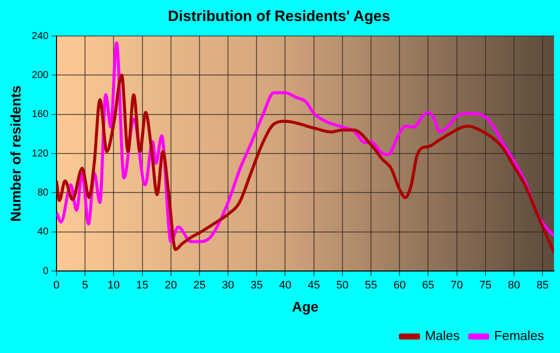  Describe the element at coordinates (142, 286) in the screenshot. I see `x-tick-label: 15` at that location.